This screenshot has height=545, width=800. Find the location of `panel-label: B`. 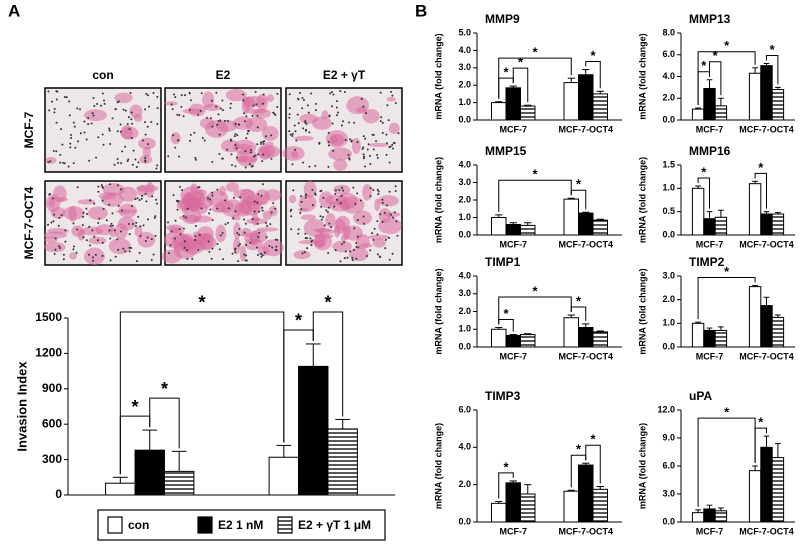

panel-label: B is located at coordinates (421, 10).